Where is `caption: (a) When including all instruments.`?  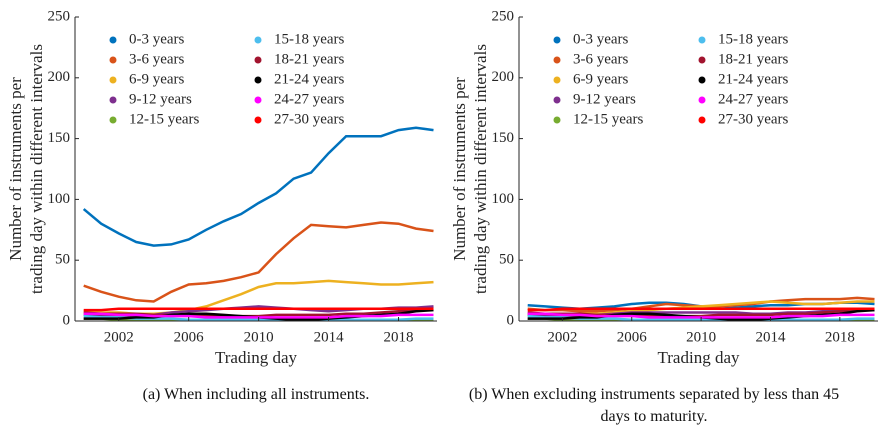
caption: (a) When including all instruments. is located at coordinates (256, 394).